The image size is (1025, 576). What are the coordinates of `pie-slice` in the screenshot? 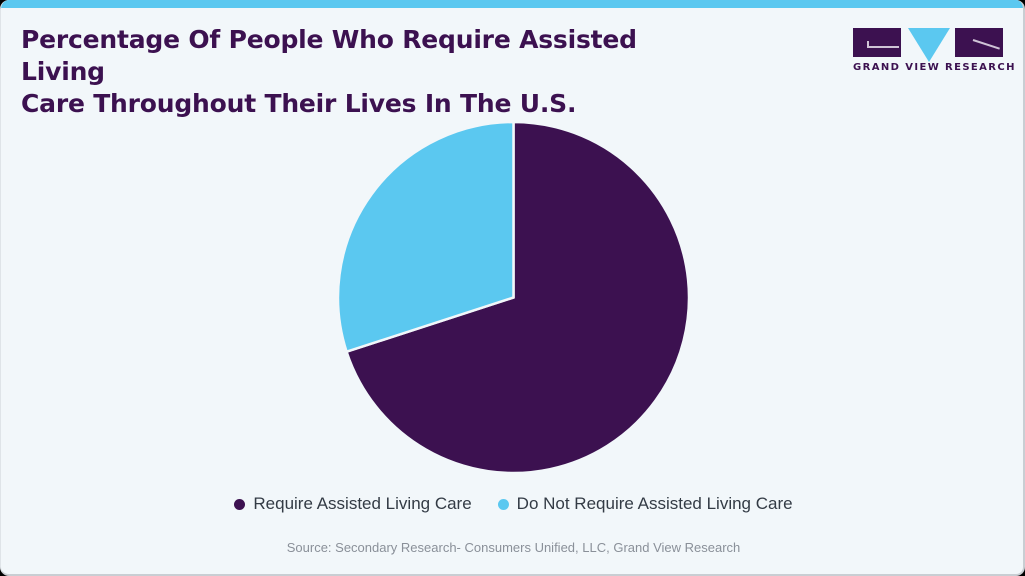 It's located at (426, 238).